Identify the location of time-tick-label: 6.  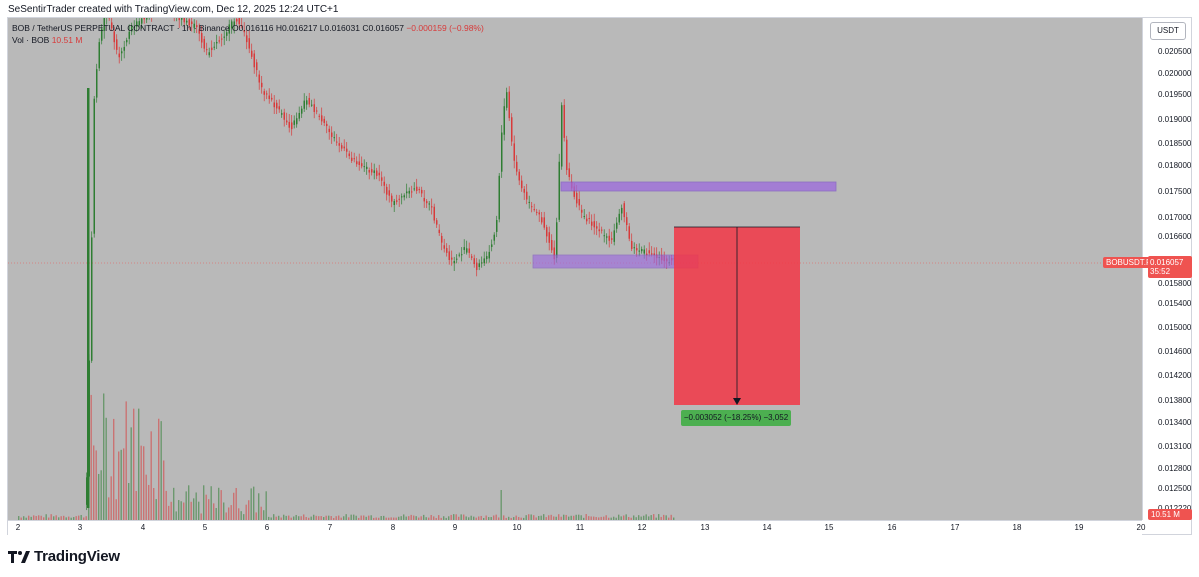
(267, 527).